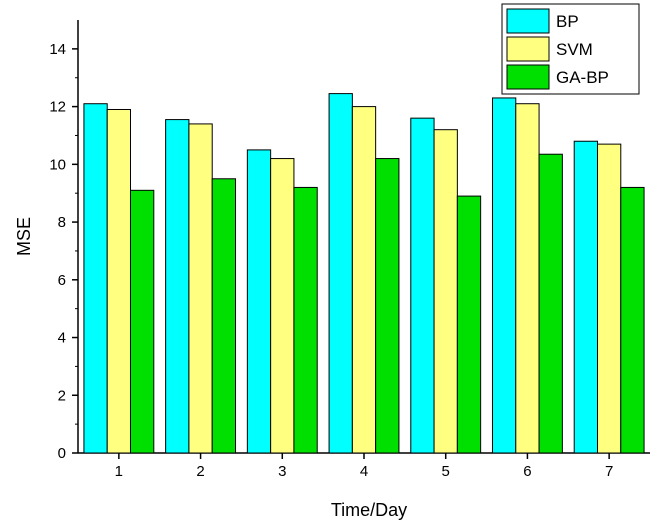 The height and width of the screenshot is (522, 655). What do you see at coordinates (527, 471) in the screenshot?
I see `x-tick-label: 6` at bounding box center [527, 471].